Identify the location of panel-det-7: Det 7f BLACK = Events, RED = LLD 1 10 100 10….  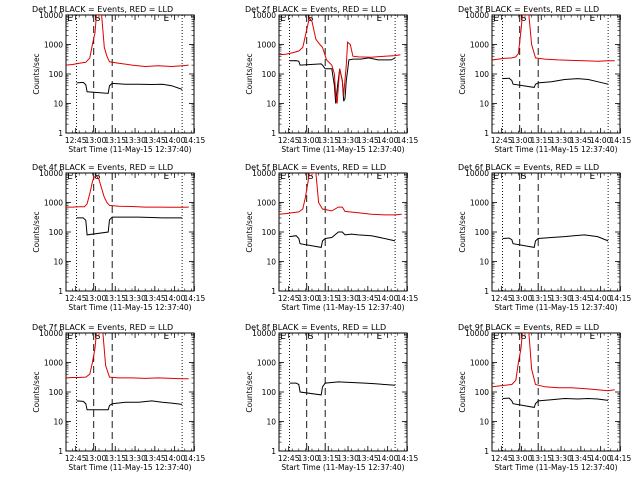
(118, 397).